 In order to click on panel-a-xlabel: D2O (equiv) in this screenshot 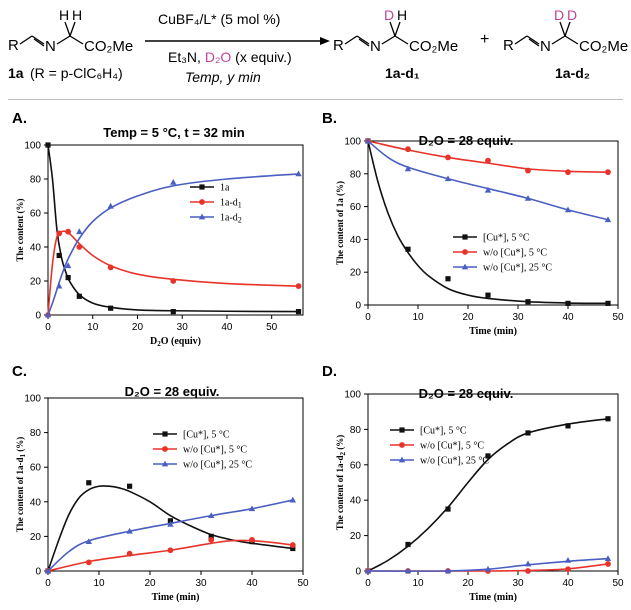, I will do `click(175, 342)`.